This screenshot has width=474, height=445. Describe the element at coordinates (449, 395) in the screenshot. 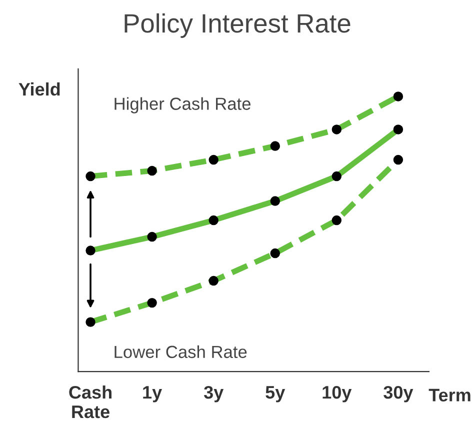

I see `x-axis-title: Term` at that location.